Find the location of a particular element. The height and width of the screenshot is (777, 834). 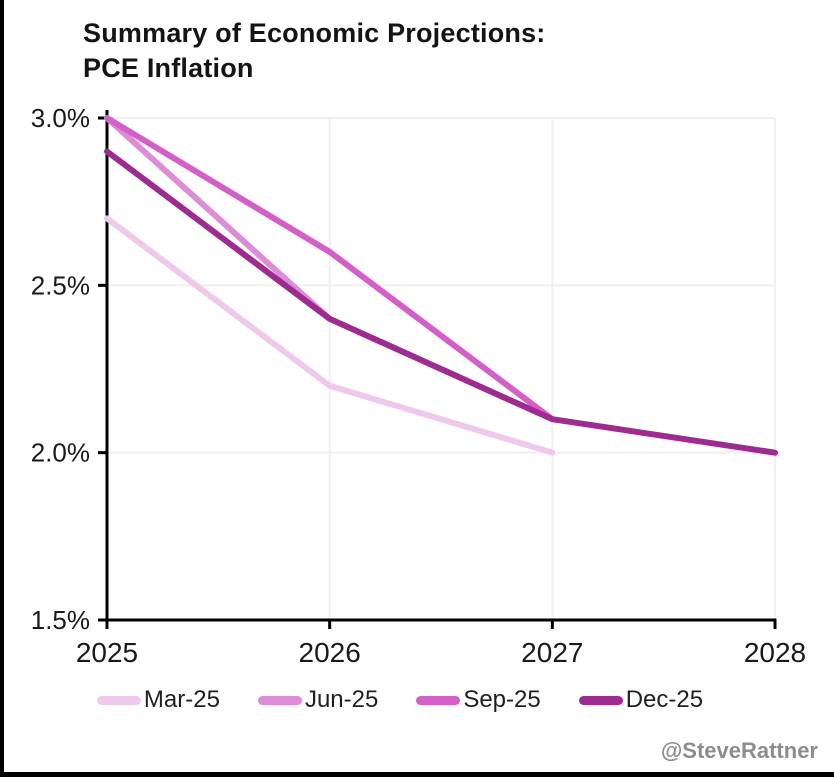

x-tick-label: 2028 is located at coordinates (775, 652).